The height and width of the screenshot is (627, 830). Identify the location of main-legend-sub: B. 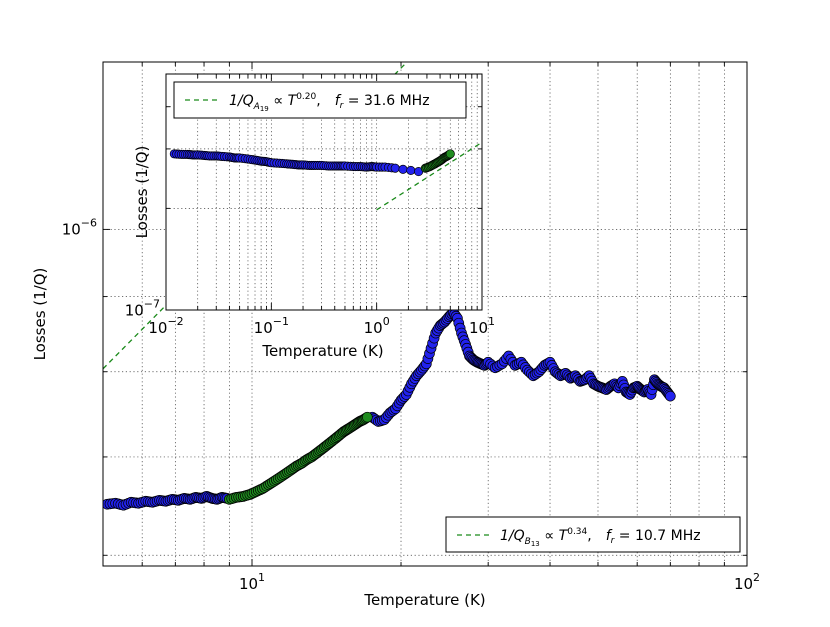
(528, 542).